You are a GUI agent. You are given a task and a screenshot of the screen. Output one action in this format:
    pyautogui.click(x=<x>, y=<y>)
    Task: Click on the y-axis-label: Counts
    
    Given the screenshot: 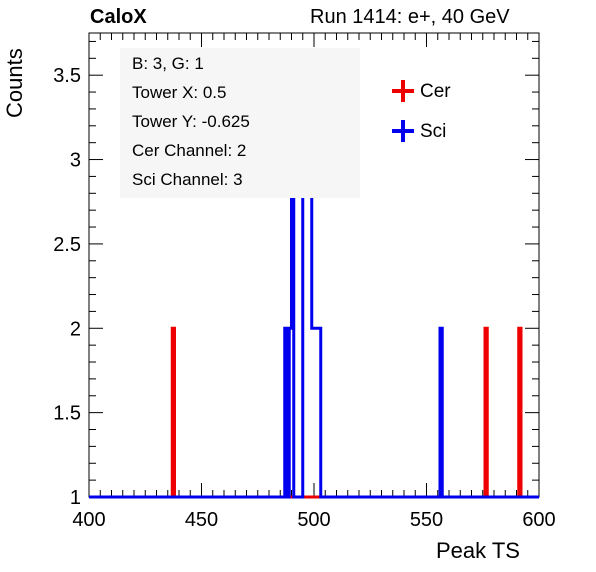 What is the action you would take?
    pyautogui.click(x=14, y=83)
    